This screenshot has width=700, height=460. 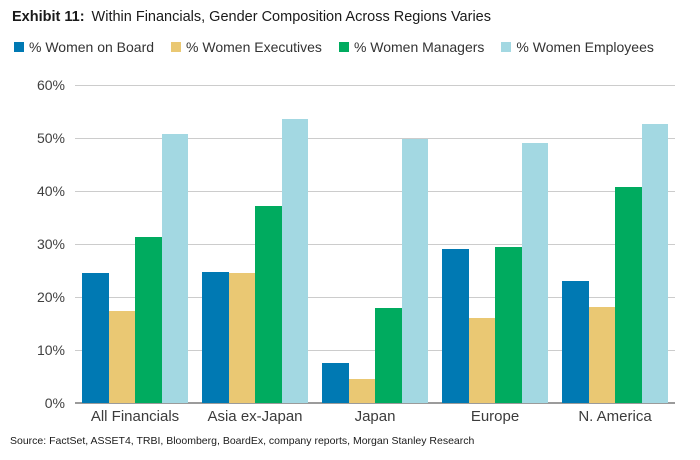 I want to click on bar--women-executives-3, so click(x=481, y=360).